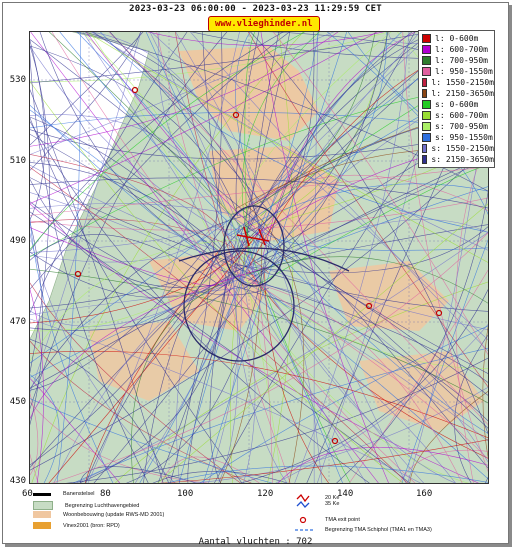 The width and height of the screenshot is (515, 550). I want to click on legend-label: l: 600-700m, so click(461, 49).